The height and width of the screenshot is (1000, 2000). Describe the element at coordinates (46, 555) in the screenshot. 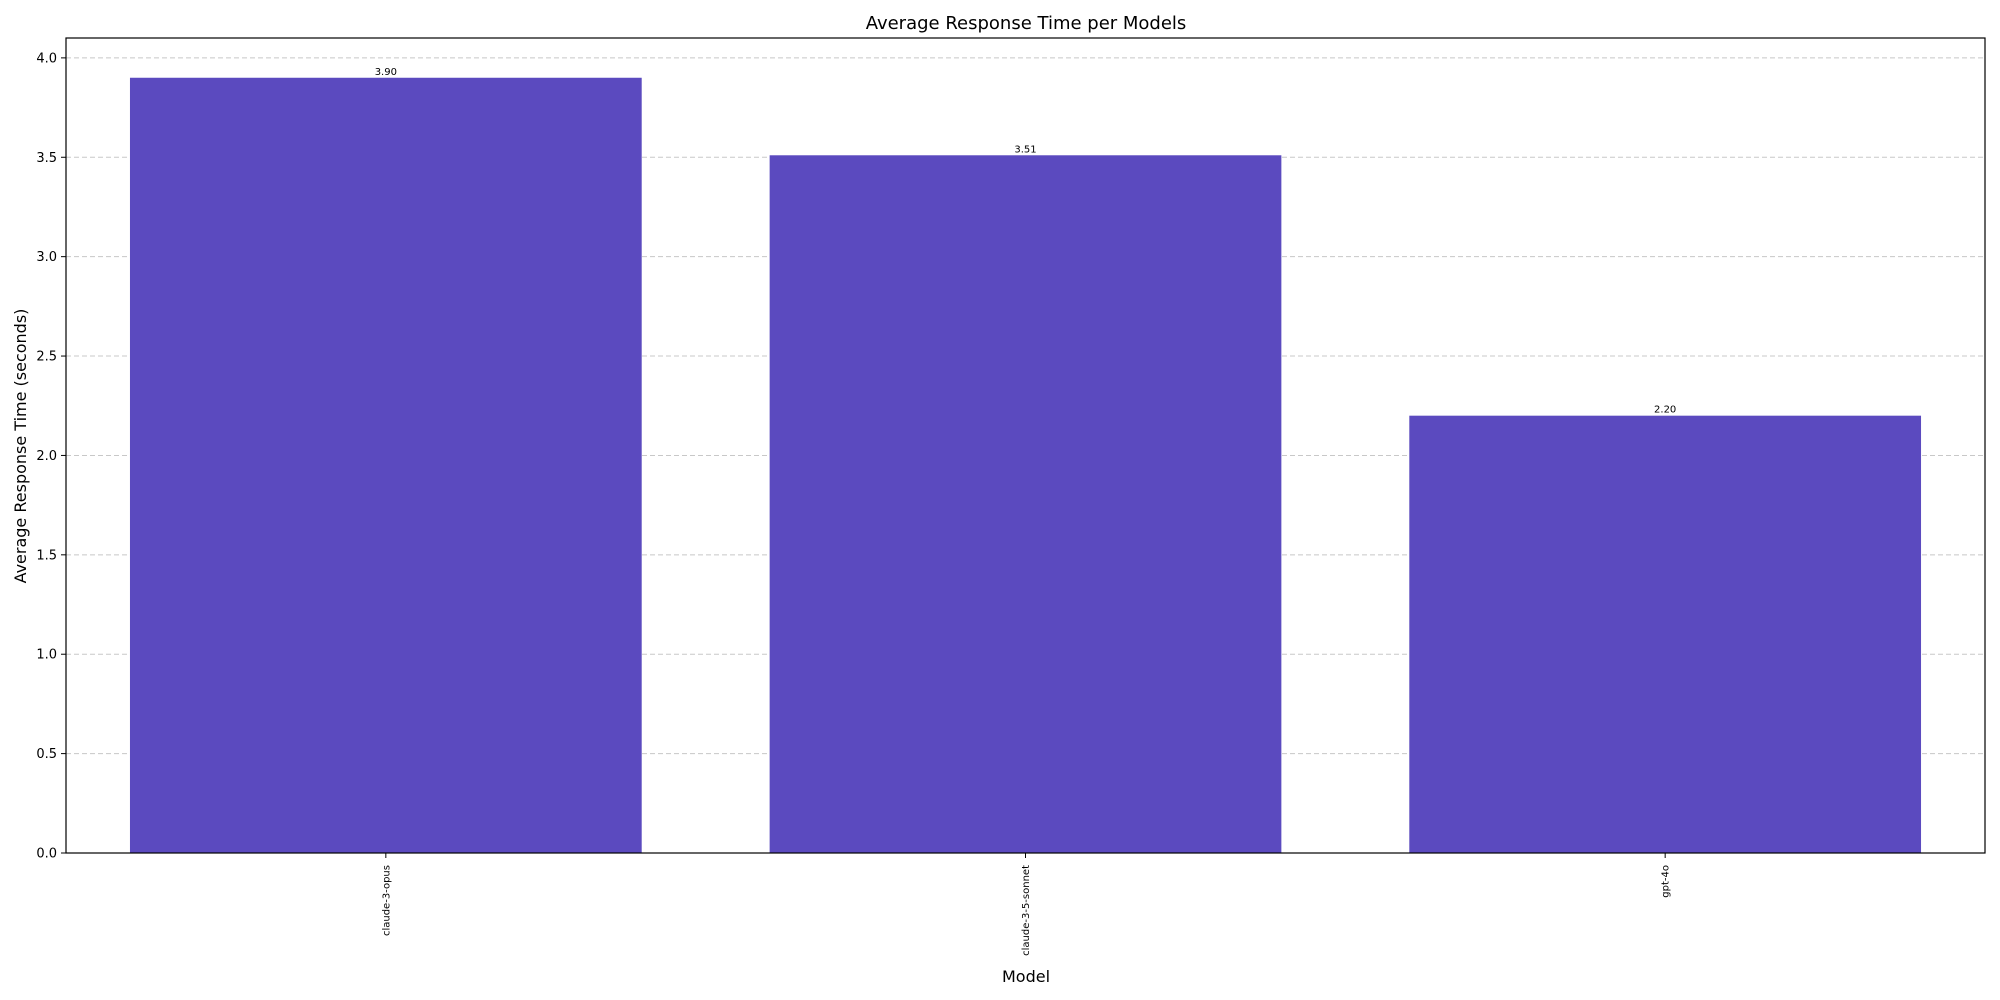

I see `y-tick-label: 1.5` at that location.